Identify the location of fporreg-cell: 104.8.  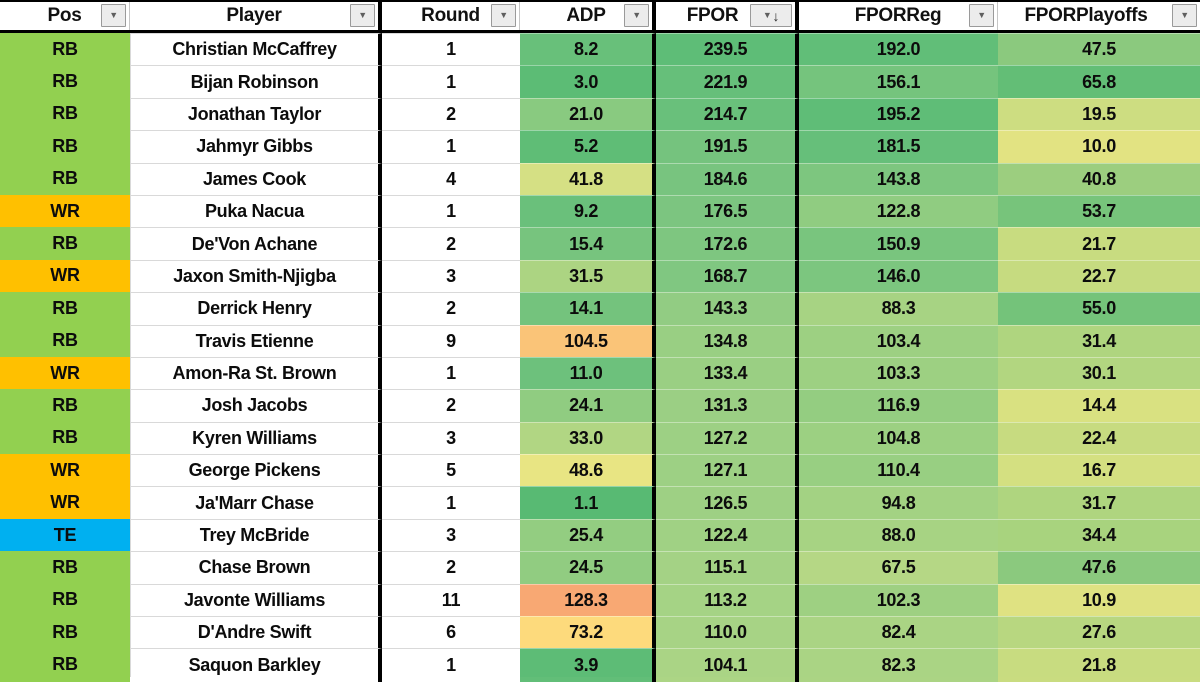
(898, 438).